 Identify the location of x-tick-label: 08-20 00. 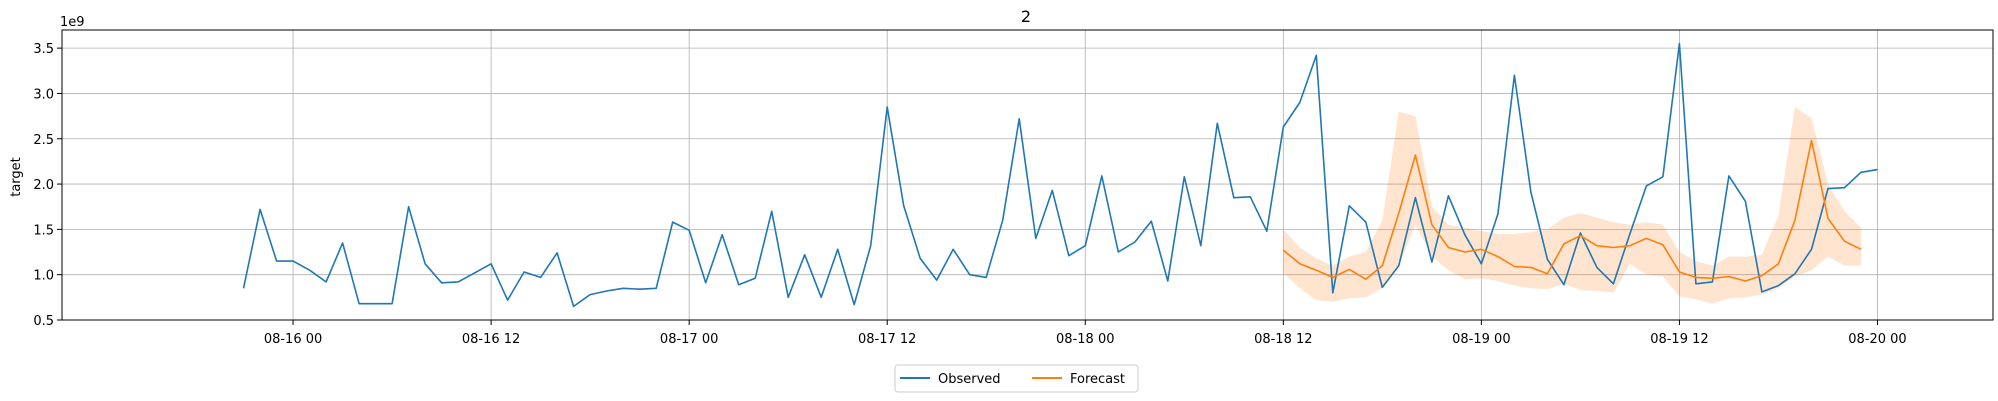
(1877, 339).